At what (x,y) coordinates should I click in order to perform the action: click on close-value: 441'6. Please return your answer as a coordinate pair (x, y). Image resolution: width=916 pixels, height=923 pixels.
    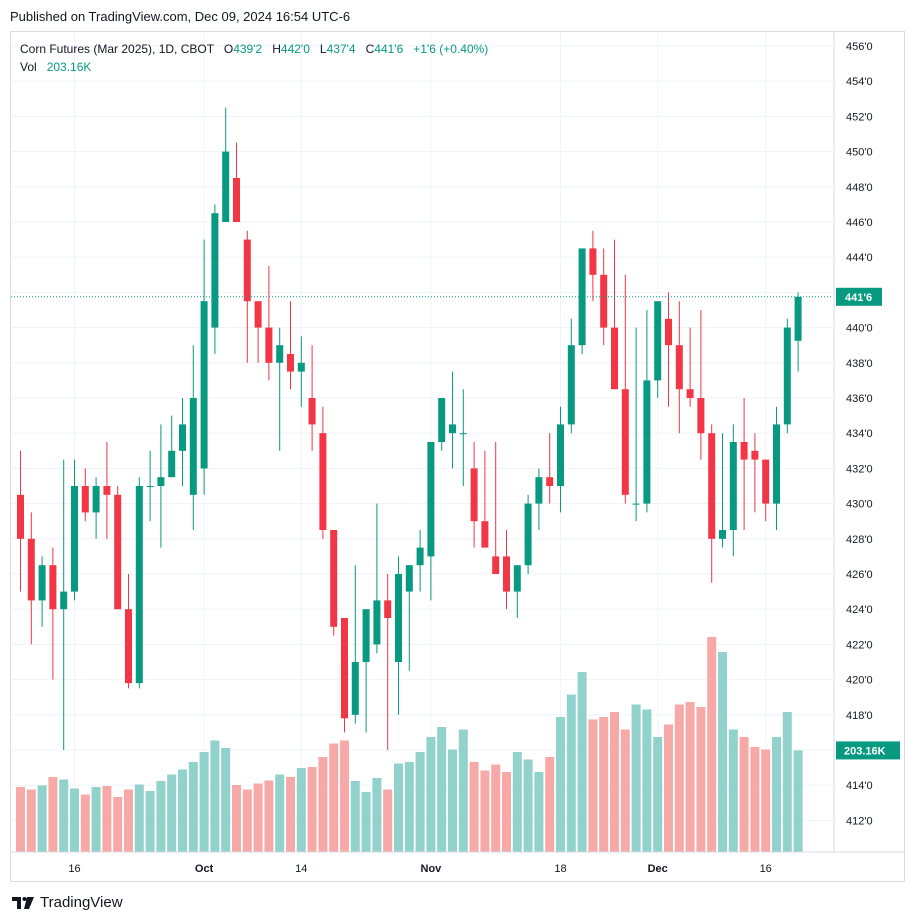
    Looking at the image, I should click on (389, 49).